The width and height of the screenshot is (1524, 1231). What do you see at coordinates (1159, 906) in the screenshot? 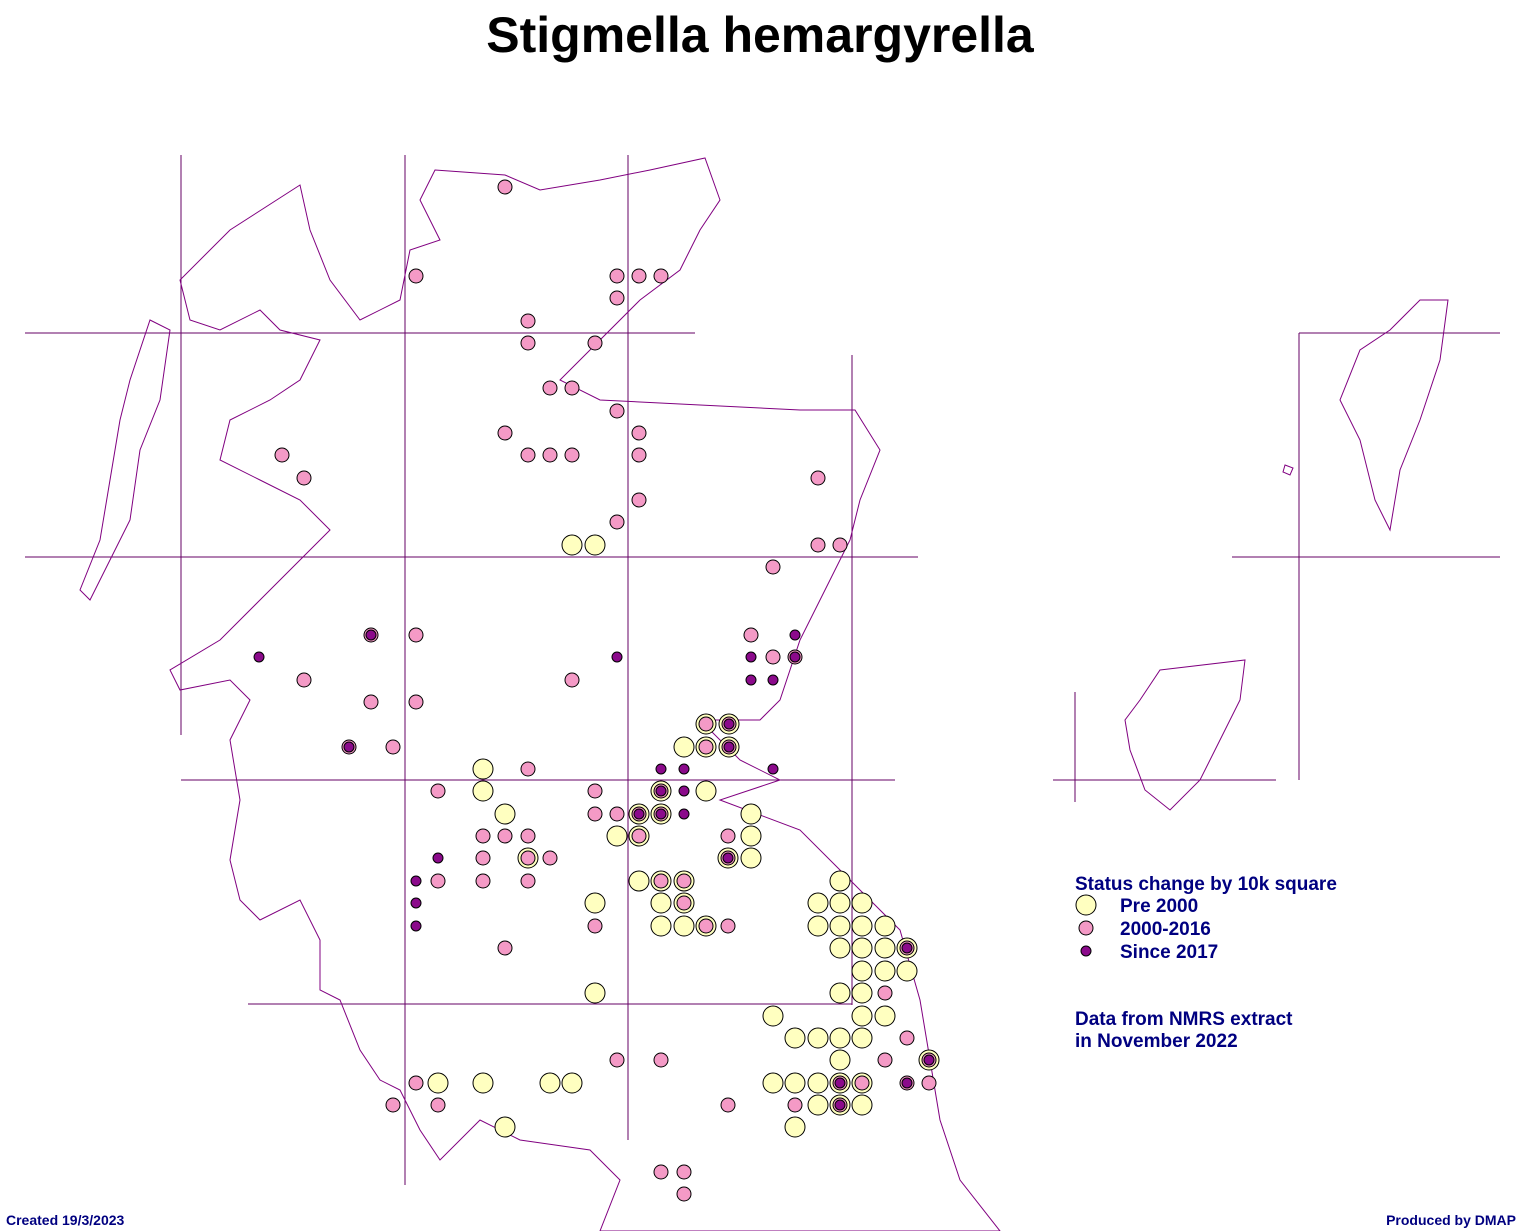
I see `legend-label: Pre 2000` at bounding box center [1159, 906].